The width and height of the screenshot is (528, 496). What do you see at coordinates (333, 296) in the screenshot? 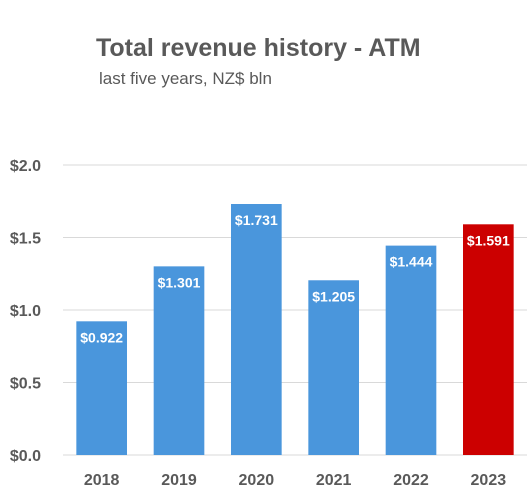
I see `data-label: $1.205` at bounding box center [333, 296].